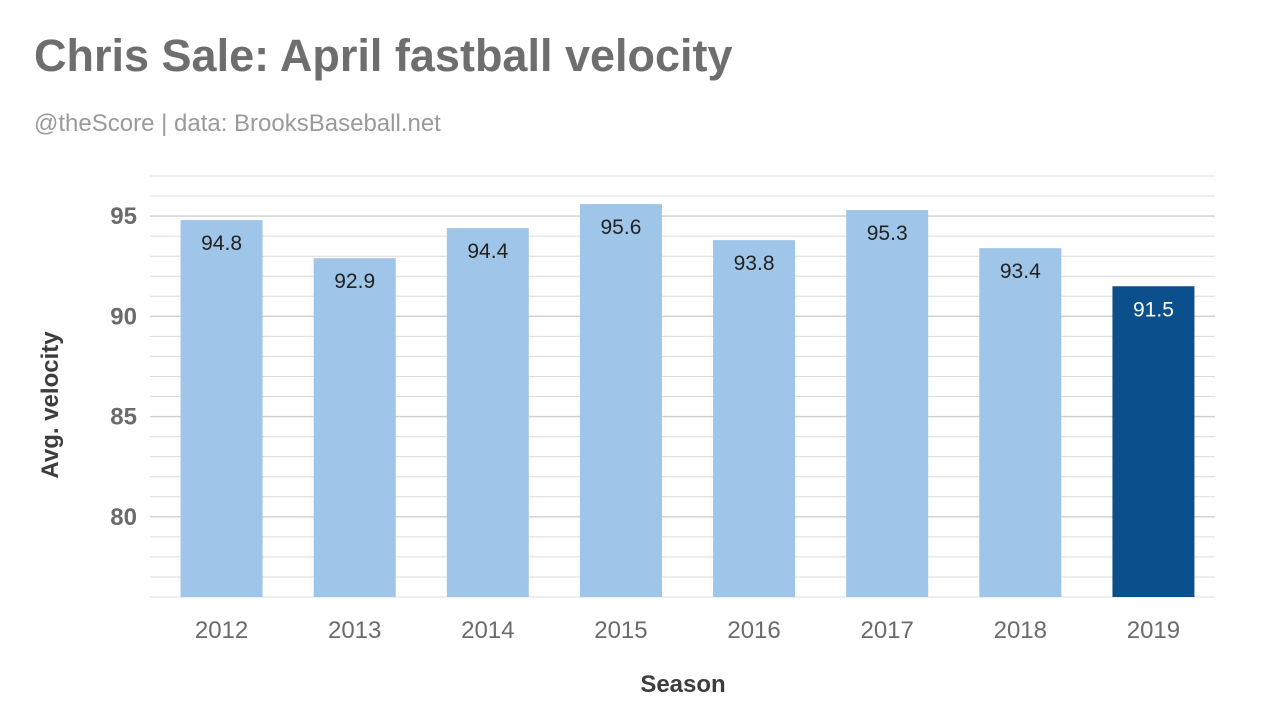  What do you see at coordinates (221, 243) in the screenshot?
I see `data-label: 94.8` at bounding box center [221, 243].